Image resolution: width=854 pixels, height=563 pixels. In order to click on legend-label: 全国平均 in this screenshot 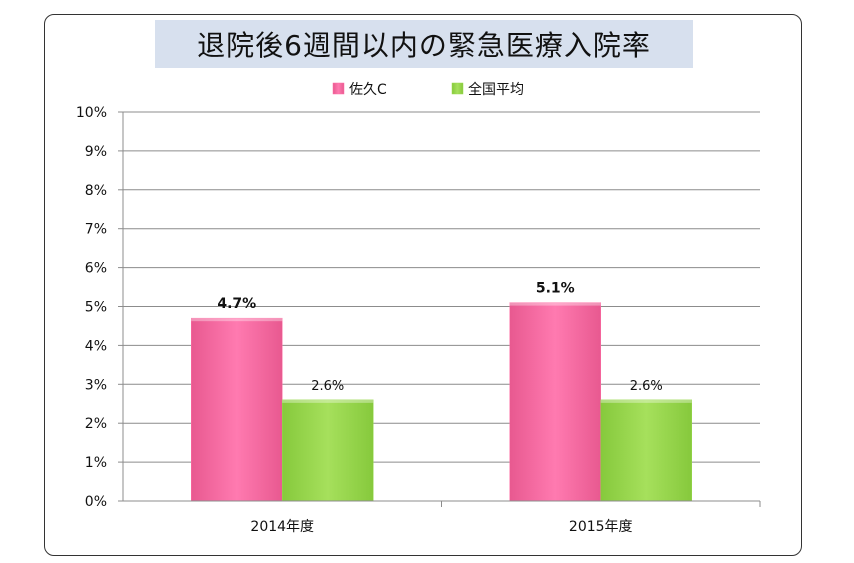, I will do `click(496, 89)`.